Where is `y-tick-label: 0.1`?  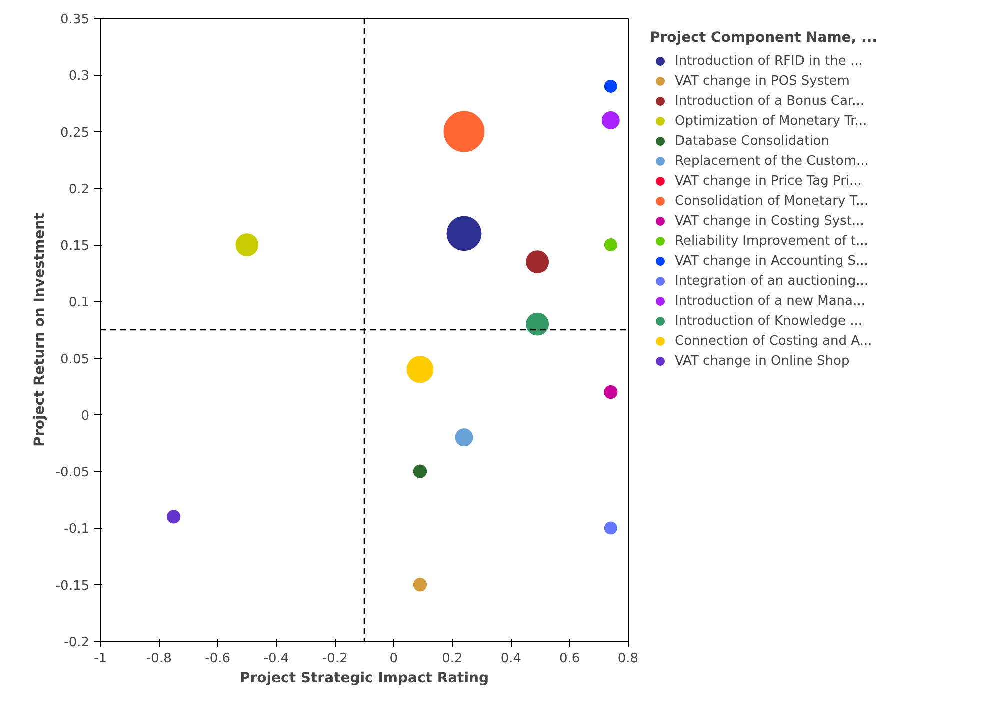
y-tick-label: 0.1 is located at coordinates (79, 303).